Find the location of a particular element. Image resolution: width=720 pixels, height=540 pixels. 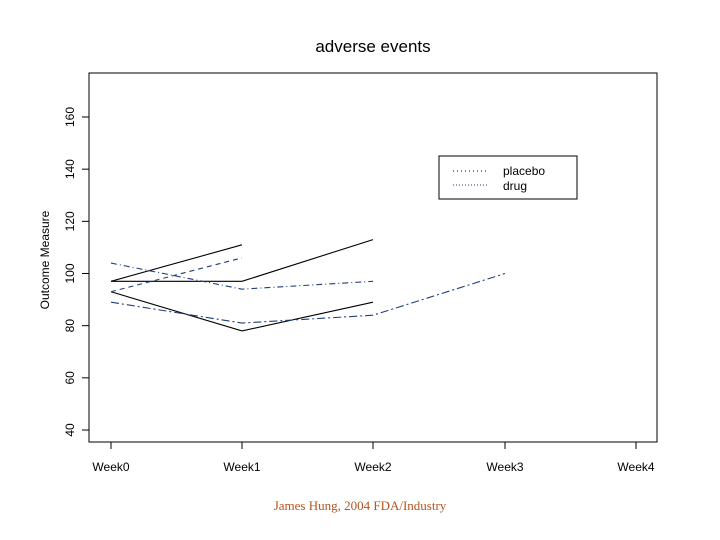

y-tick-label: 100 is located at coordinates (70, 273).